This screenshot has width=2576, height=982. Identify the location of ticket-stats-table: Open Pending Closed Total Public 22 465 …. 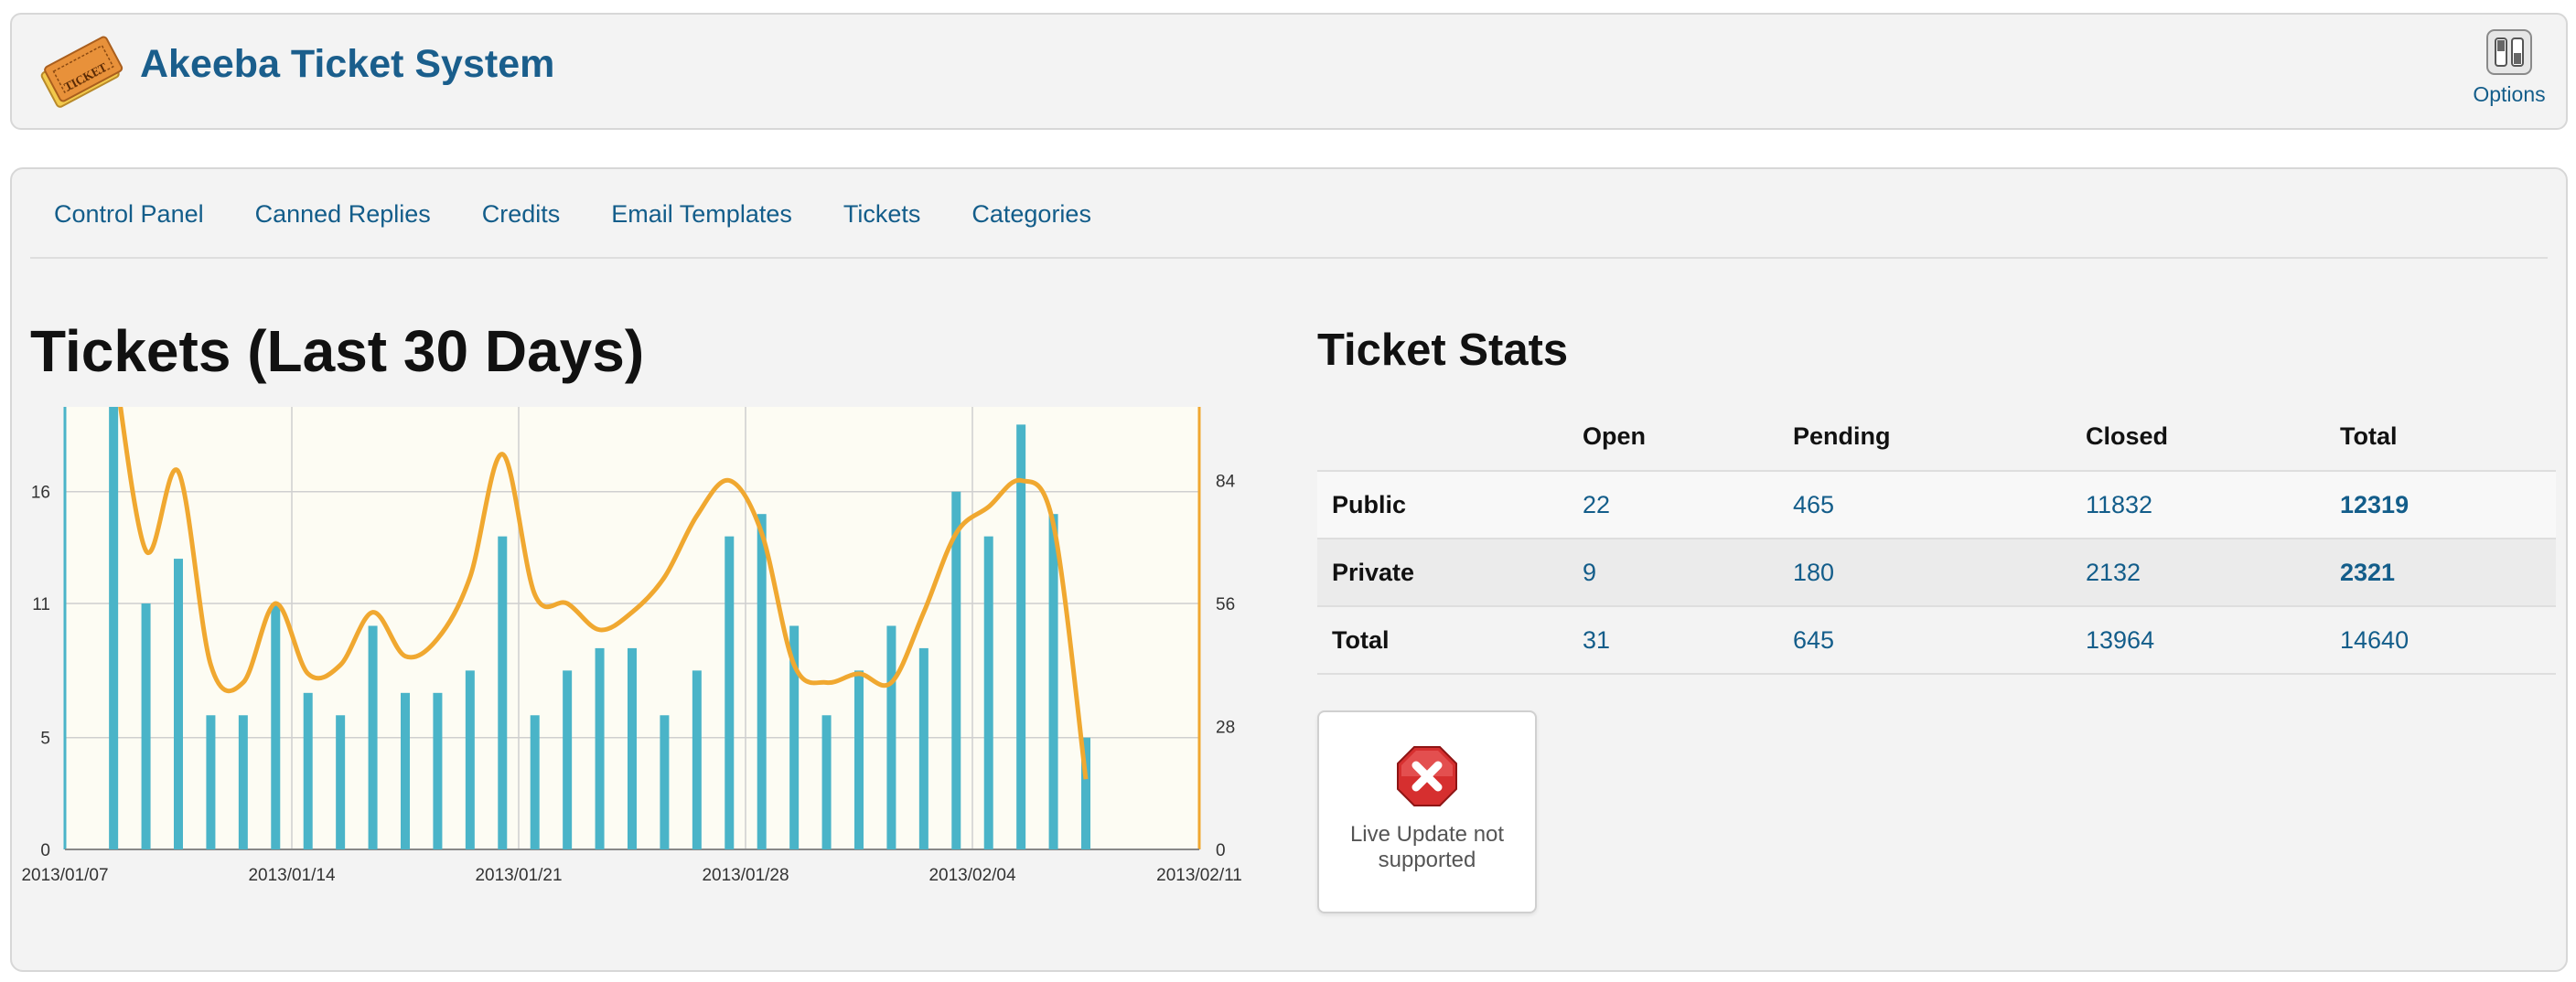
(1937, 539).